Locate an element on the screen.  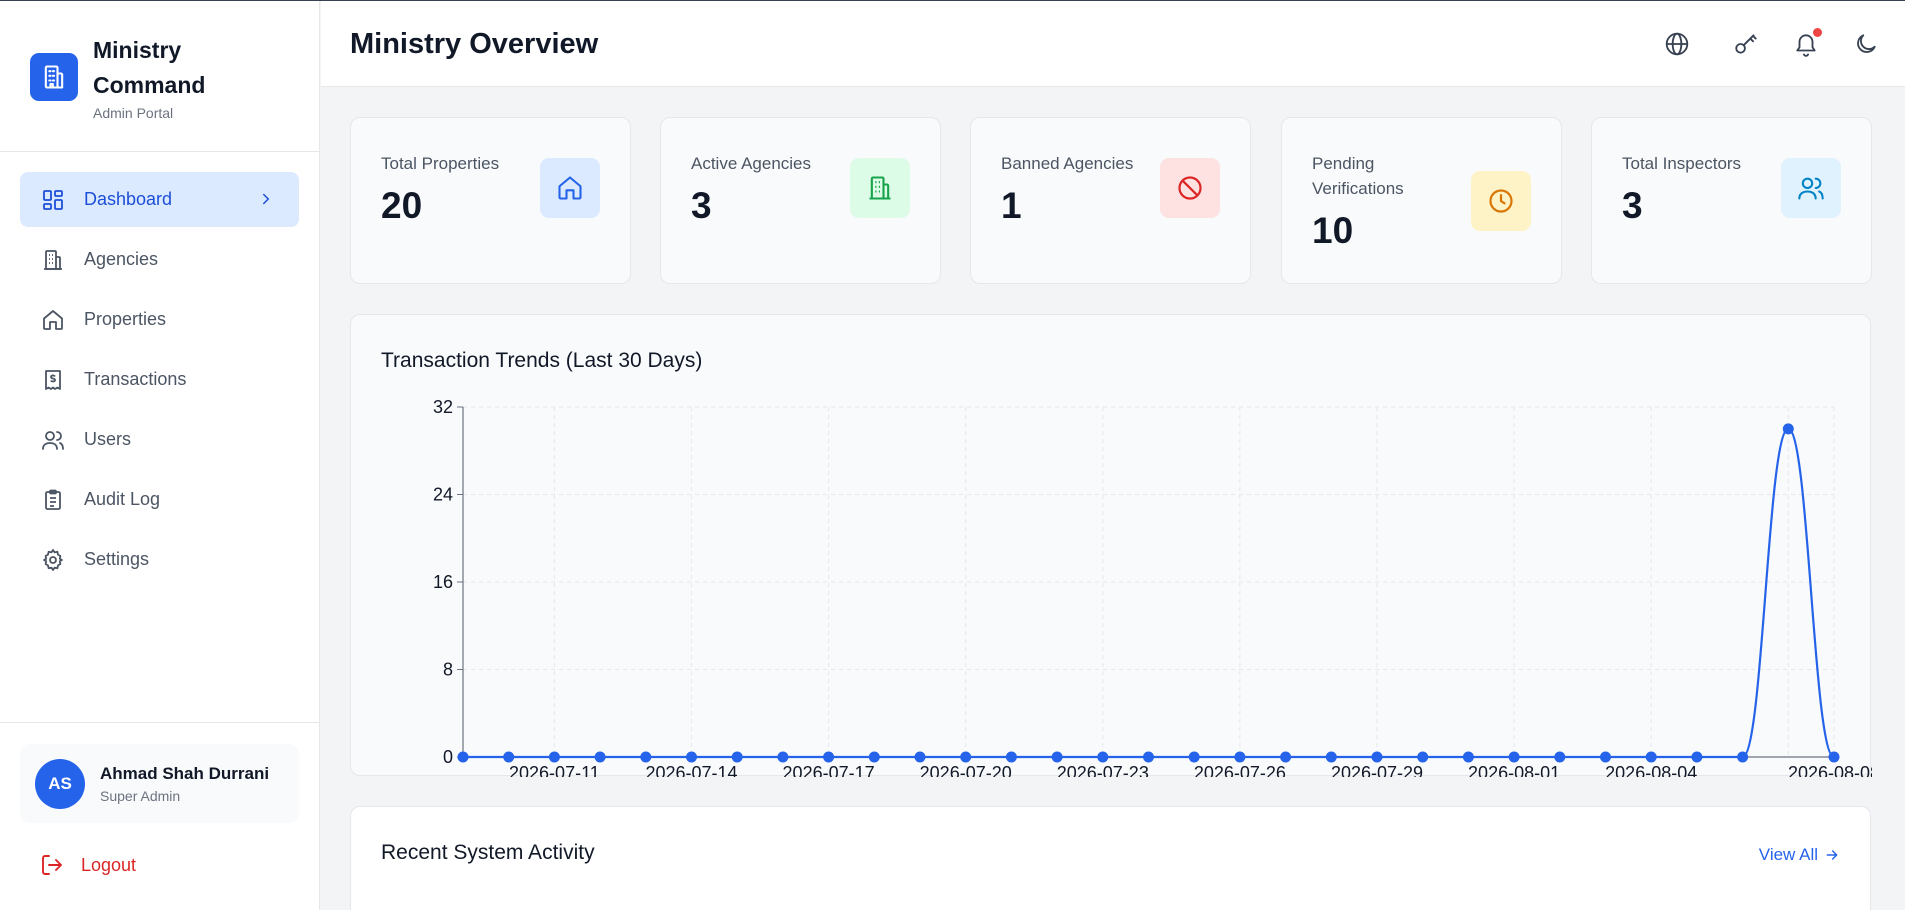
avatar: AS is located at coordinates (60, 783).